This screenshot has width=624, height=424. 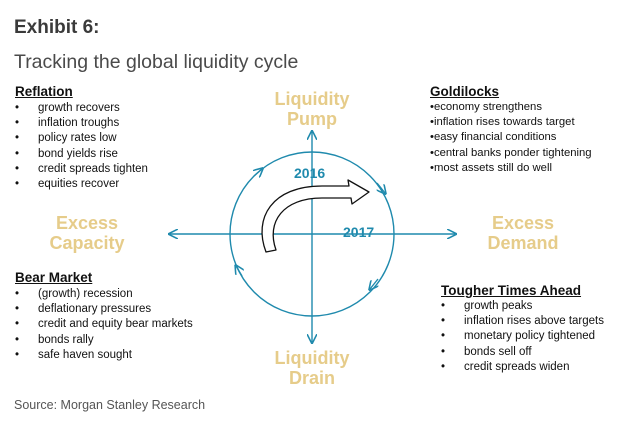 I want to click on list-item: •central banks ponder tightening, so click(x=511, y=152).